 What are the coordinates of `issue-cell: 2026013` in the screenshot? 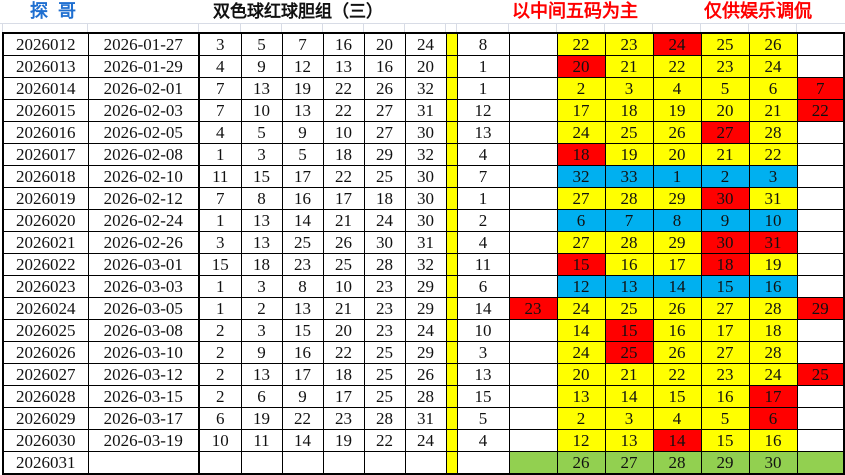 It's located at (45, 66).